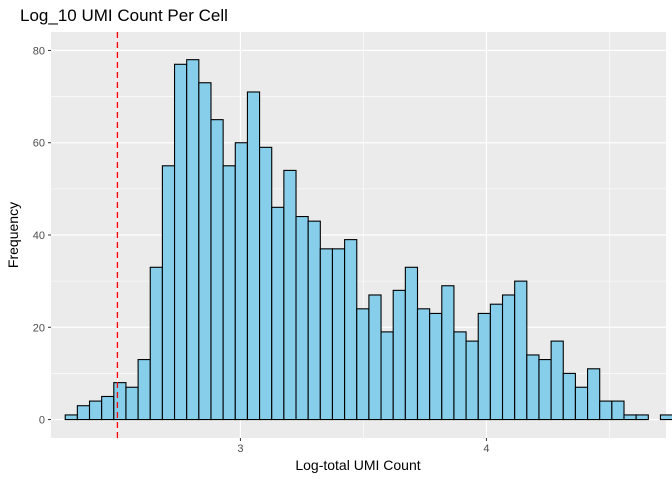 The height and width of the screenshot is (480, 672). I want to click on y-tick-label: 80, so click(39, 51).